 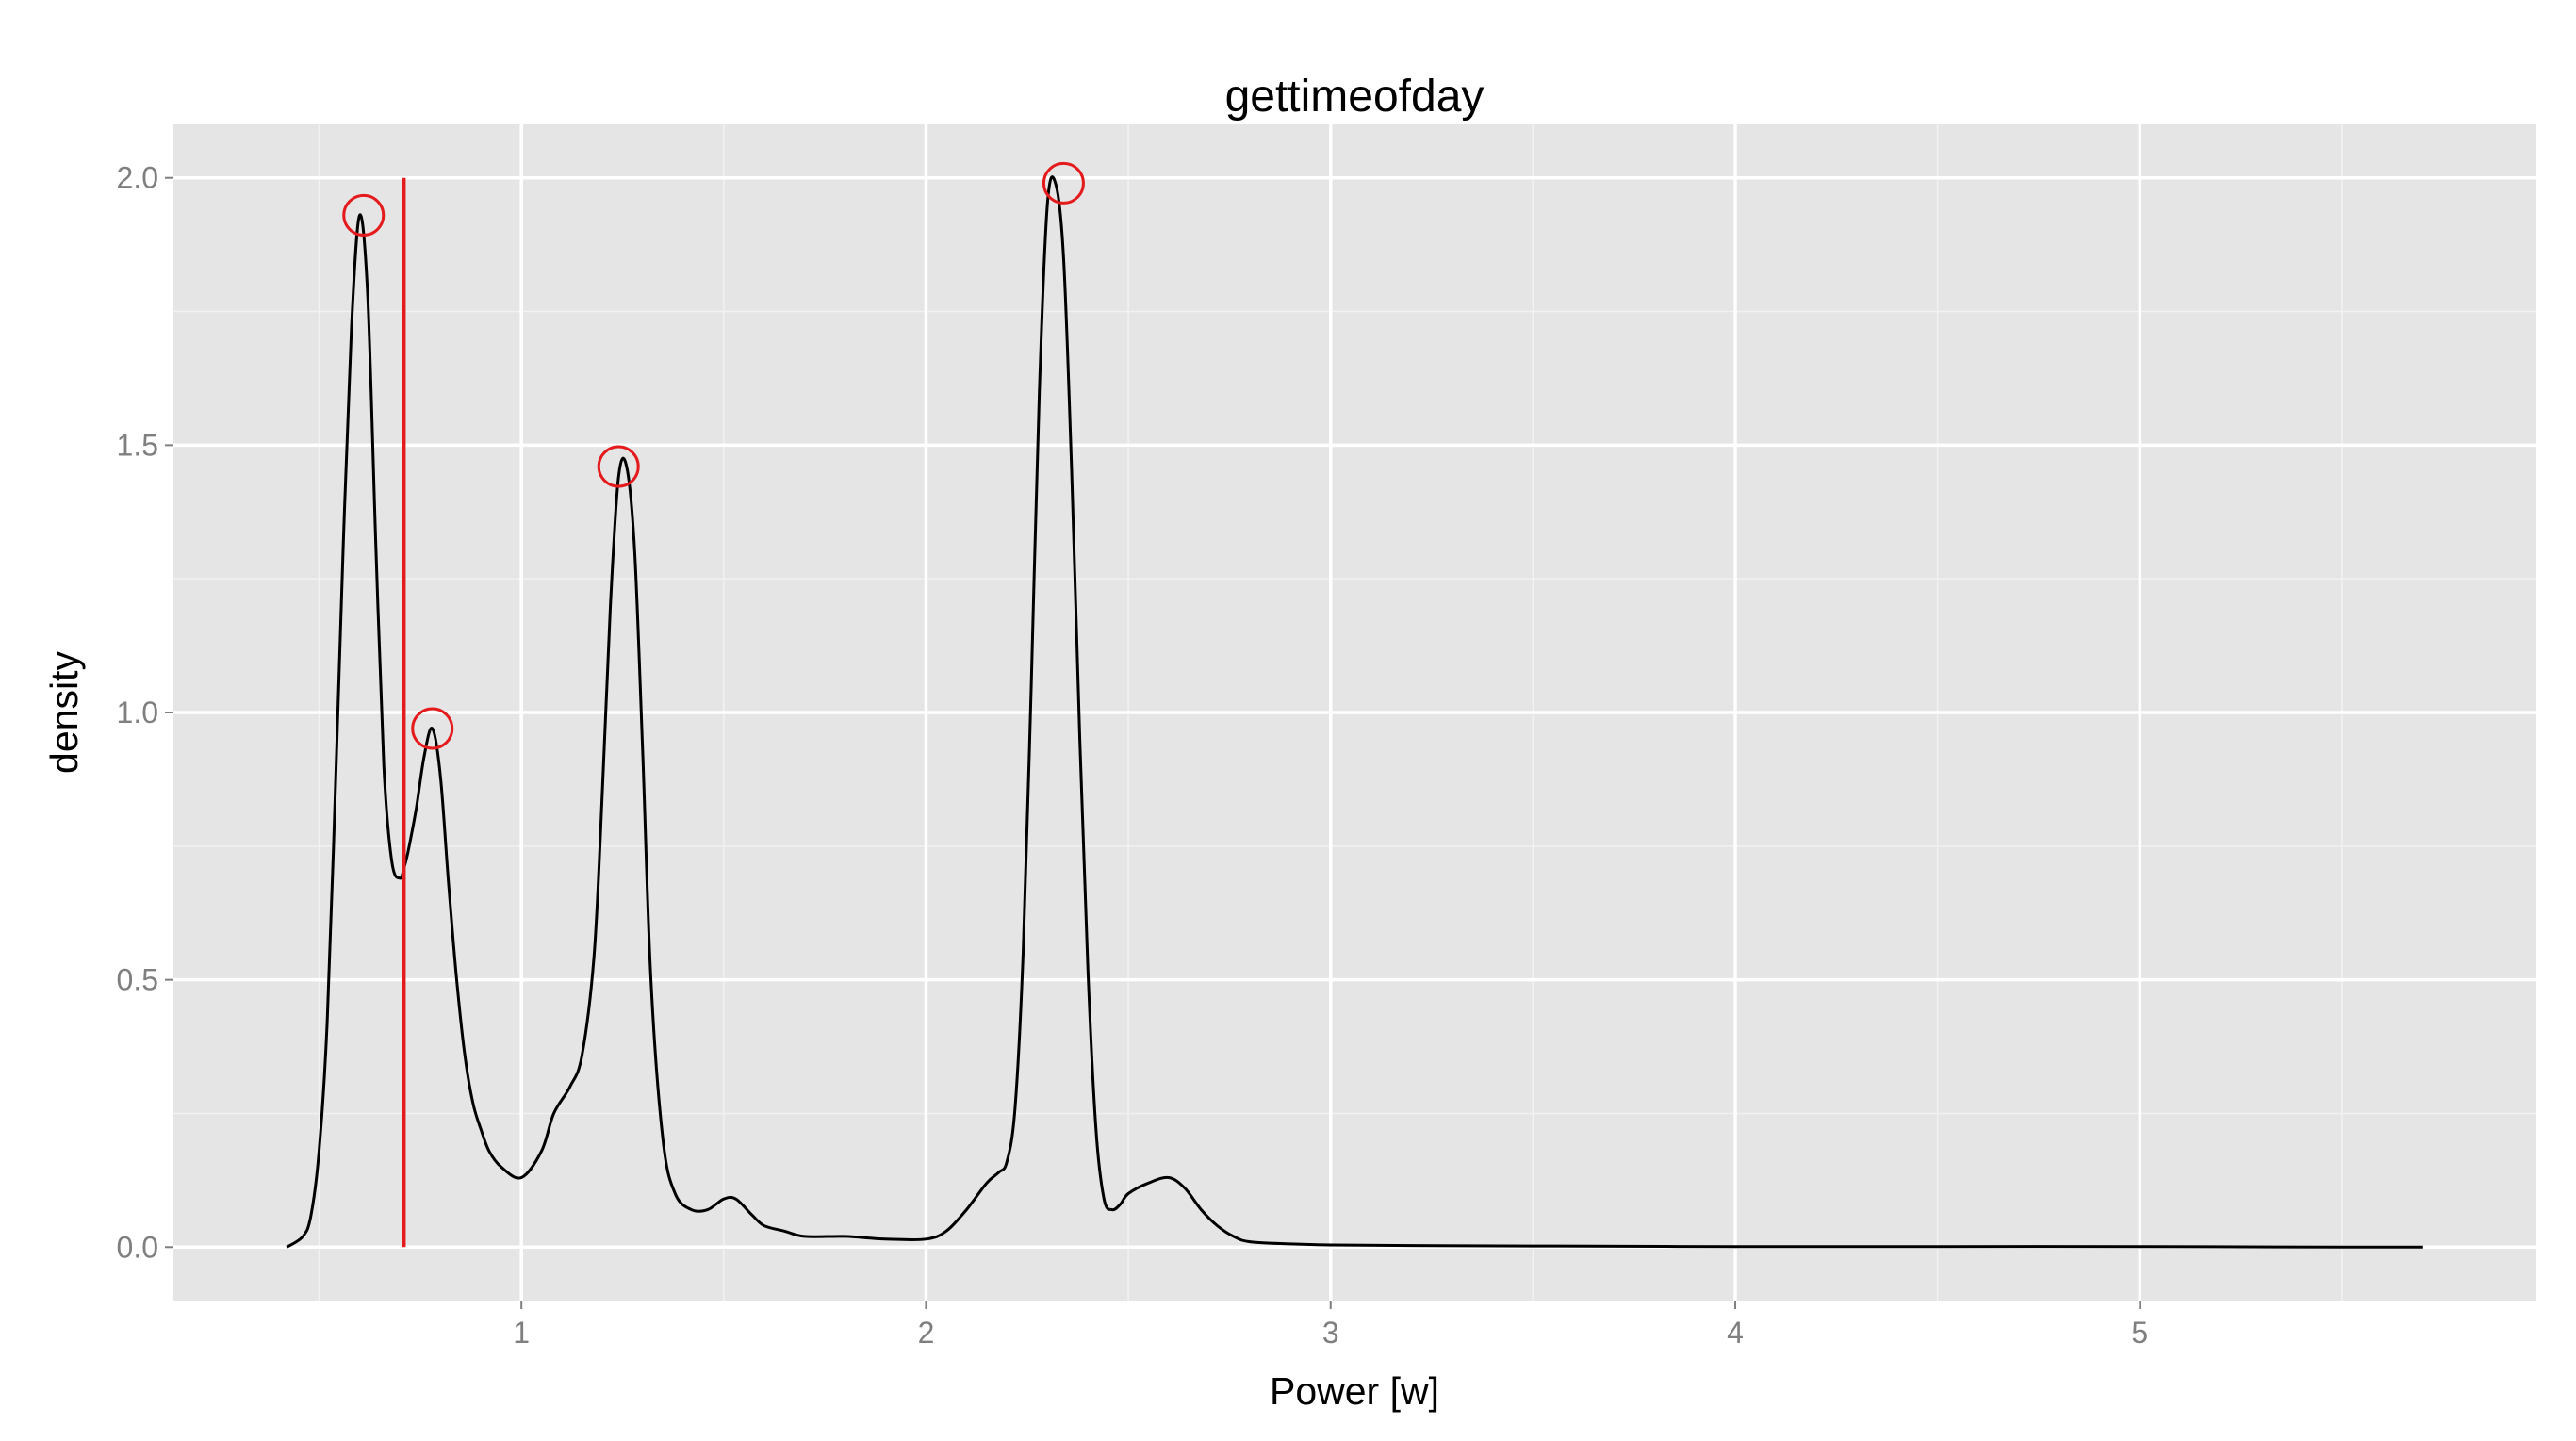 I want to click on y-tick-label: 2.0, so click(x=137, y=178).